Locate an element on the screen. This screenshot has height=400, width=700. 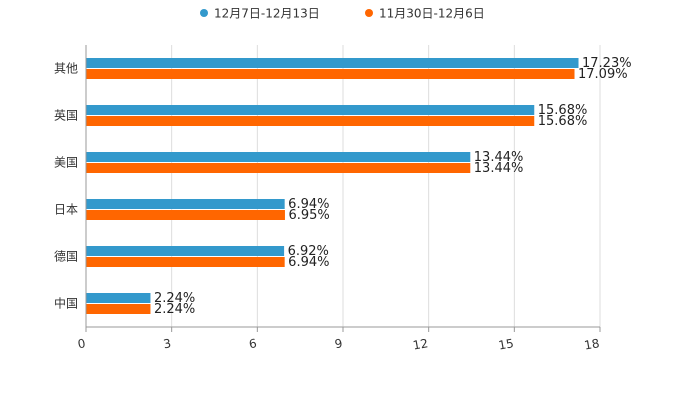
data-label-0-4: 6.92% is located at coordinates (308, 251).